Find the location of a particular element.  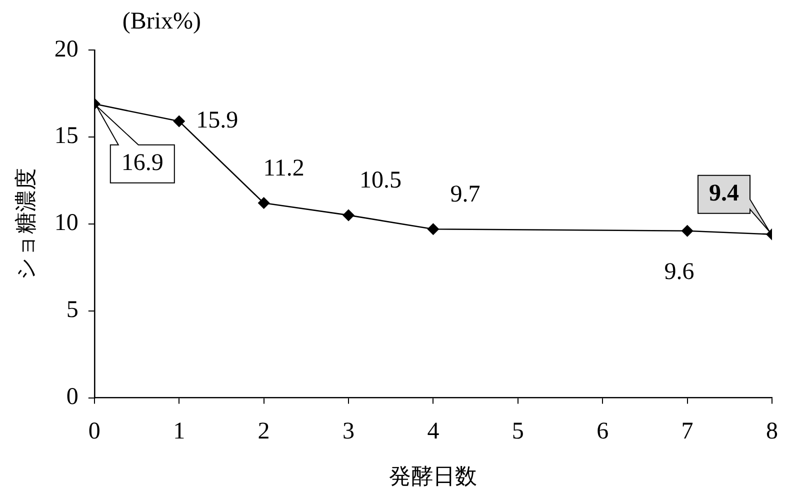

y-tick-label: 20 is located at coordinates (66, 49).